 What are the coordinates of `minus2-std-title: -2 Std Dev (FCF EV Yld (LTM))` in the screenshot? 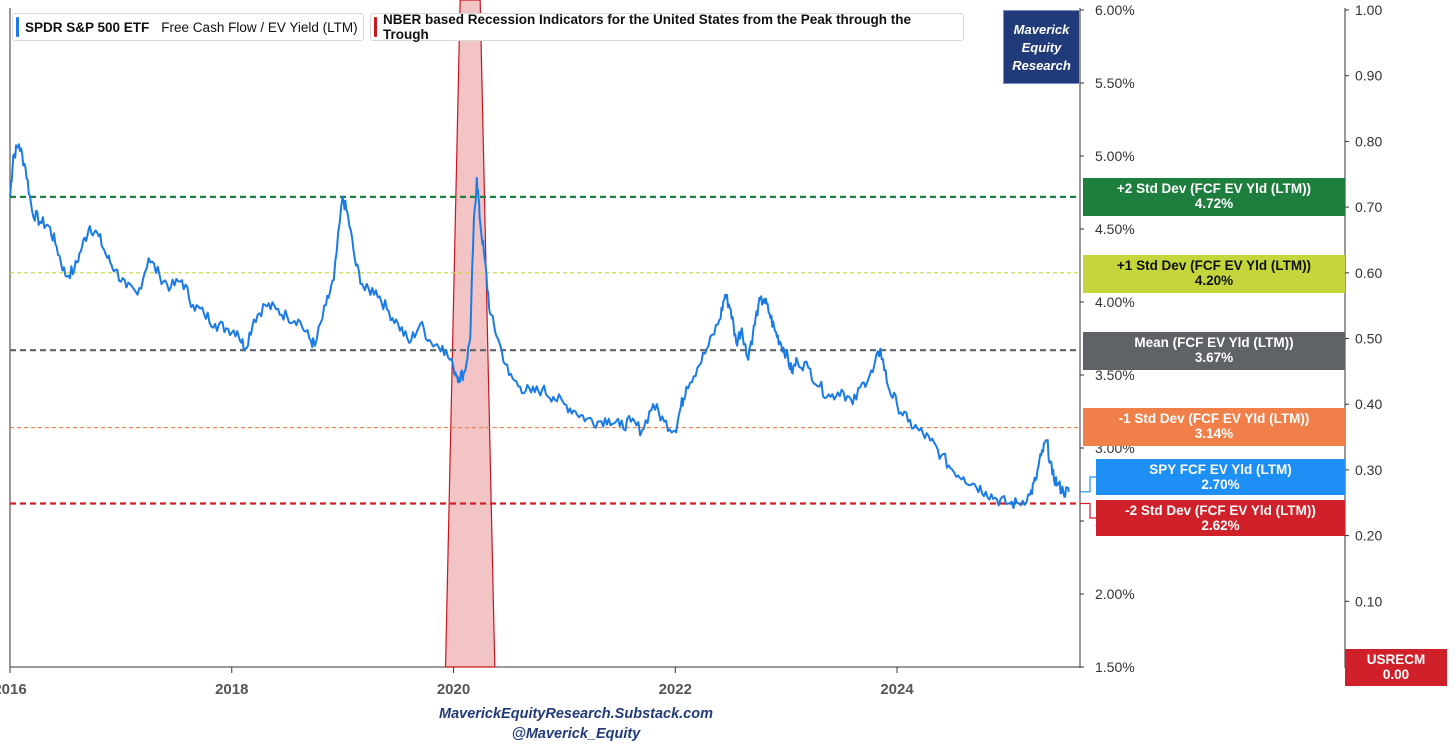 It's located at (1220, 510).